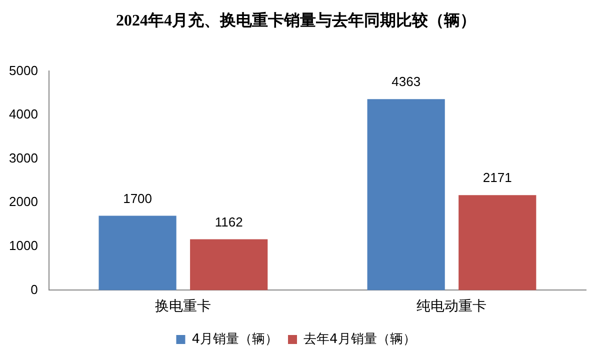 The width and height of the screenshot is (600, 360). I want to click on legend-label: 4月销量（辆）, so click(235, 339).